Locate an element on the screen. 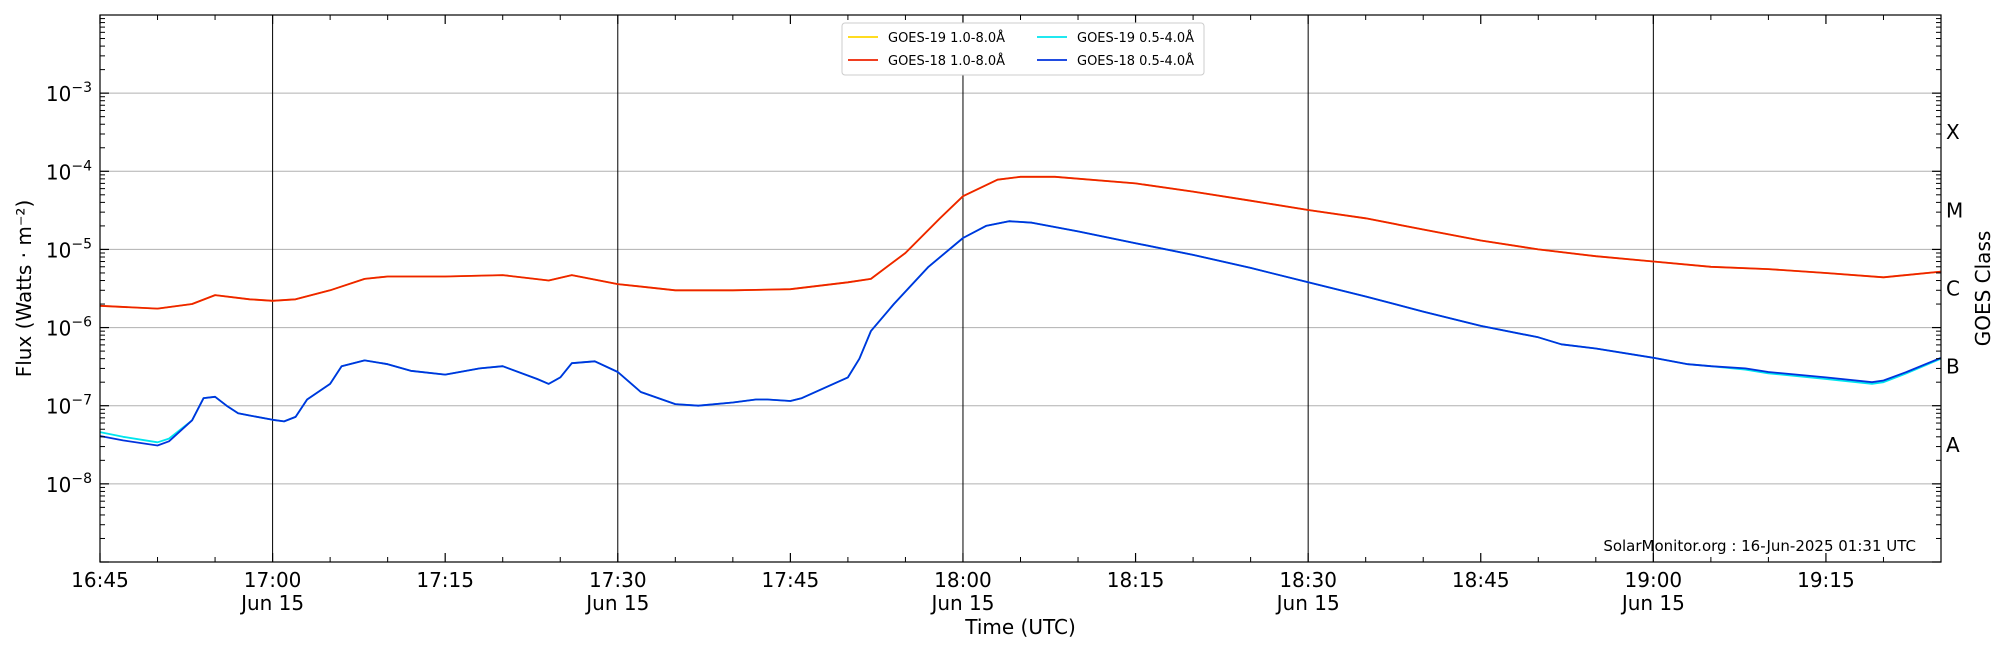 The width and height of the screenshot is (2000, 650). x-tick-label: 17:00 is located at coordinates (273, 580).